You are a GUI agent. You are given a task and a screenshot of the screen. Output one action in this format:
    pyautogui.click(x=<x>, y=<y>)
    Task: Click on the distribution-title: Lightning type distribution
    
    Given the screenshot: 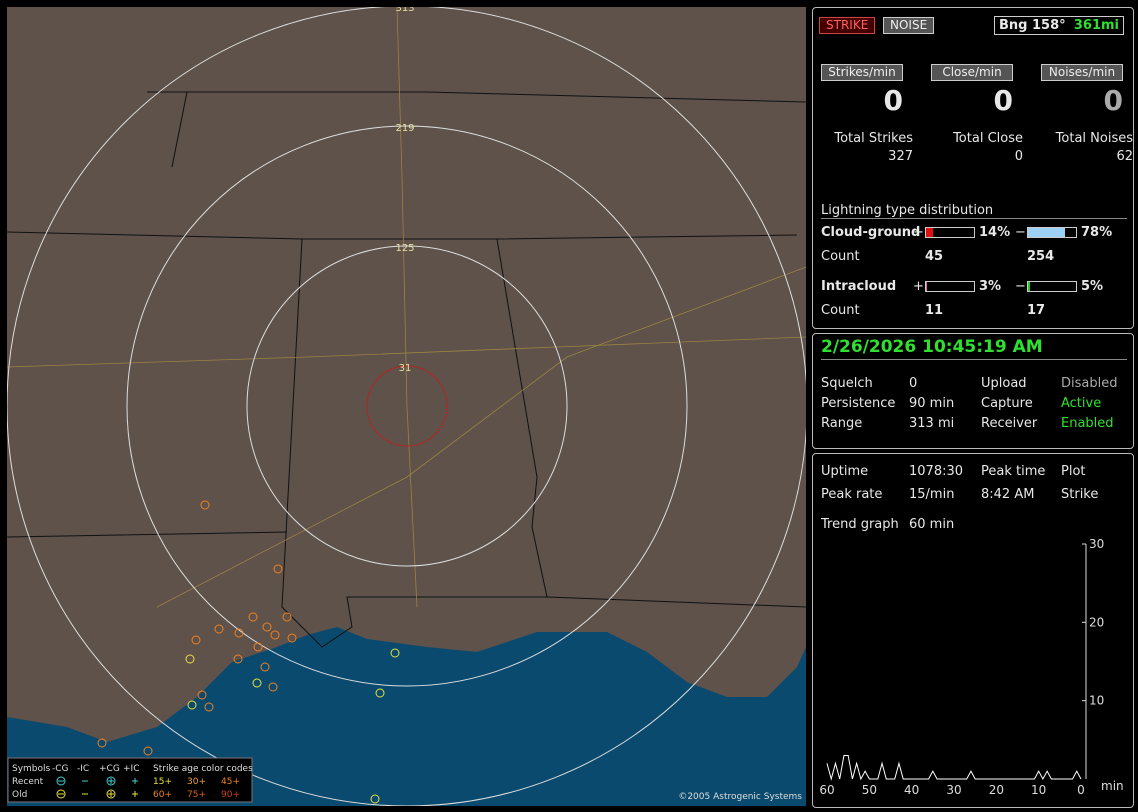 What is the action you would take?
    pyautogui.click(x=974, y=211)
    